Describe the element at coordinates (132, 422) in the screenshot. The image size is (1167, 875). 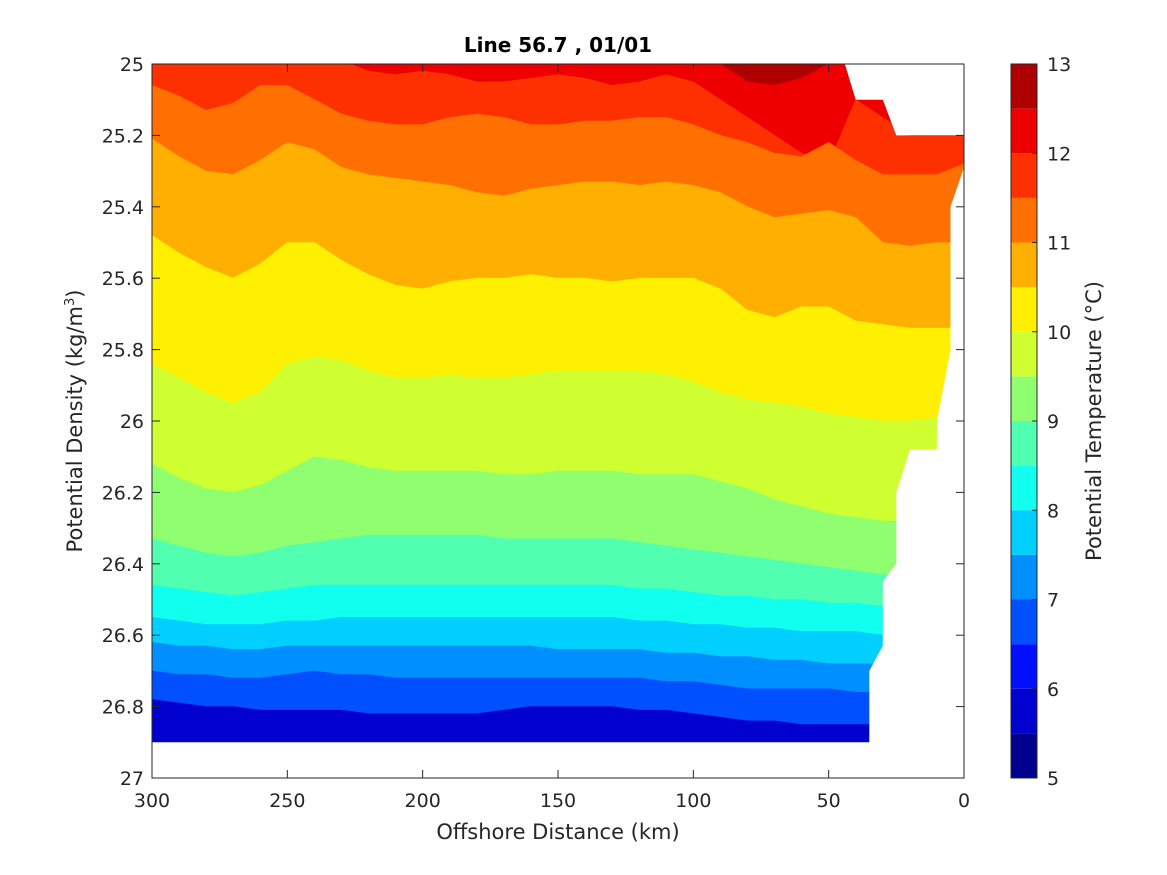
I see `y-tick-label: 26` at that location.